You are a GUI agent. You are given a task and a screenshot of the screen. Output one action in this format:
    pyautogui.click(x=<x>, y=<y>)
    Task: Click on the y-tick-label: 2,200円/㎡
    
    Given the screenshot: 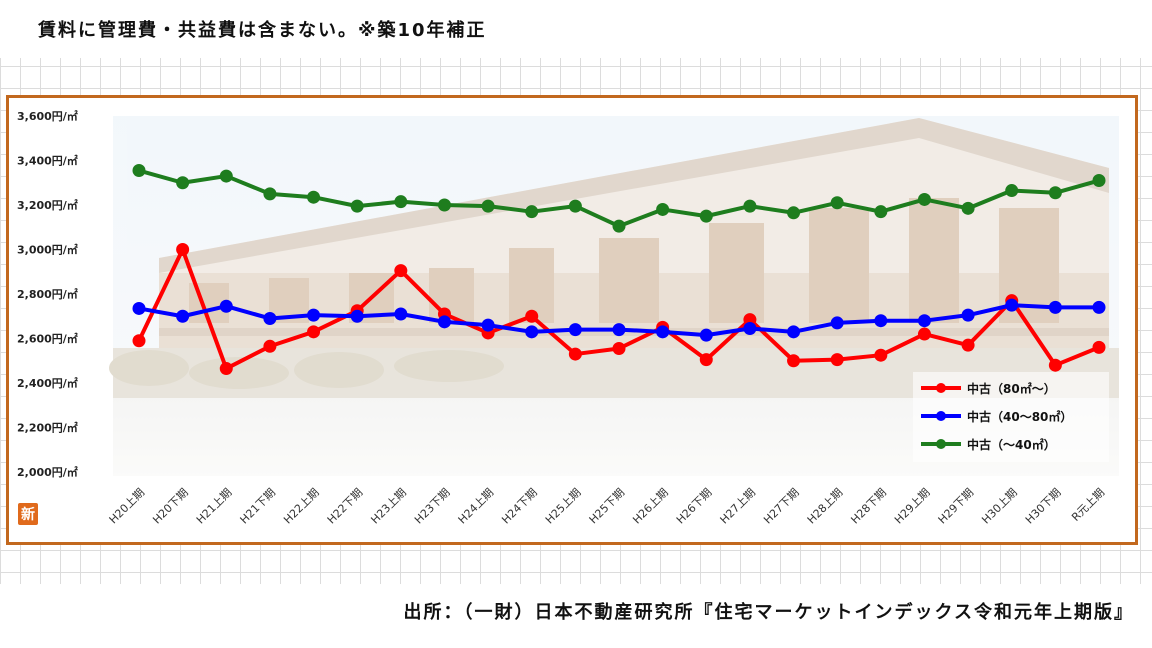 What is the action you would take?
    pyautogui.click(x=47, y=428)
    